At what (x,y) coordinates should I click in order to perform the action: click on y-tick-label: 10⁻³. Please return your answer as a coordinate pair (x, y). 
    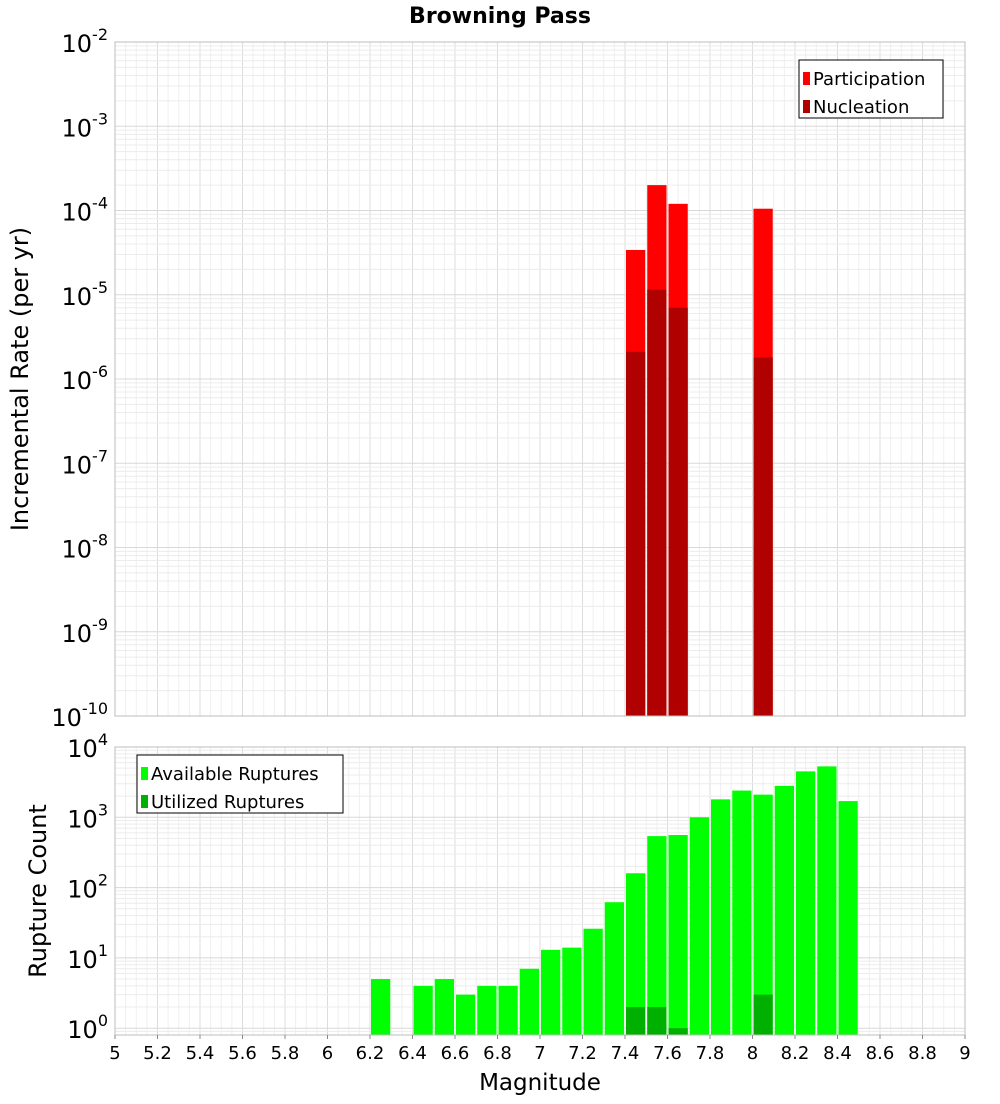
    Looking at the image, I should click on (85, 125).